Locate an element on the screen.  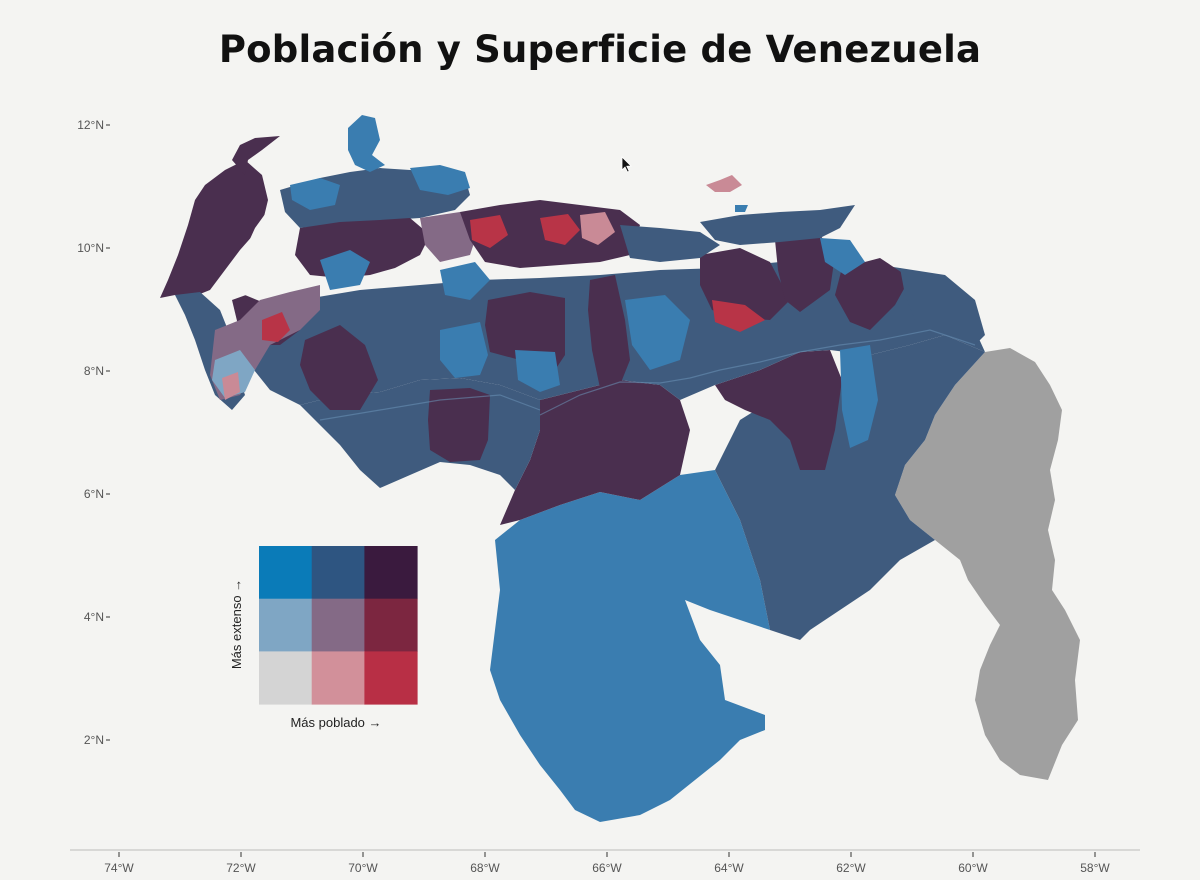
legend-grid is located at coordinates (338, 625).